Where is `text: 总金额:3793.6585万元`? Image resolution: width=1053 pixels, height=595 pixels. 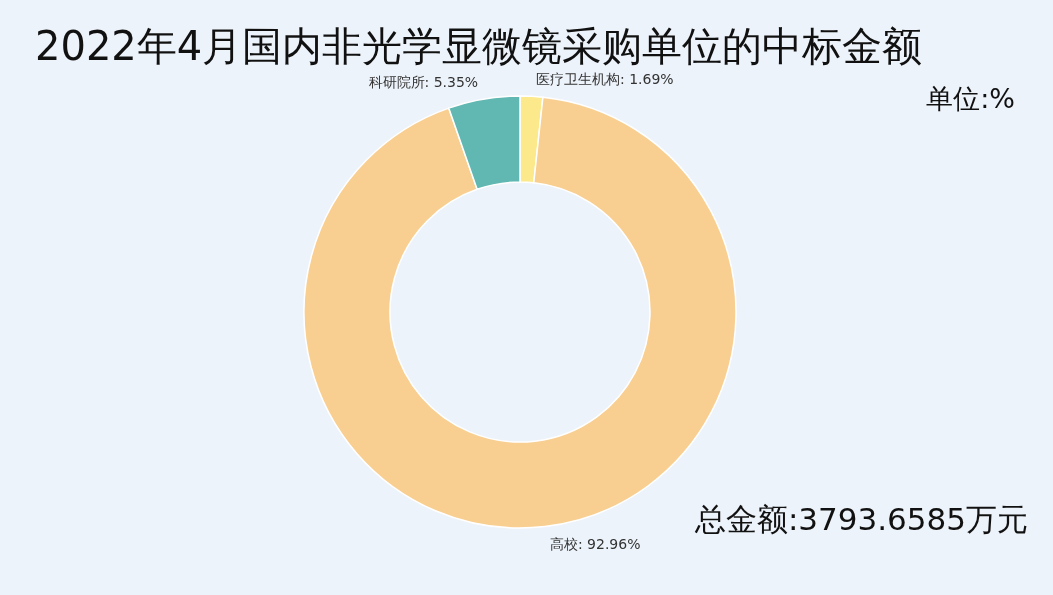 text: 总金额:3793.6585万元 is located at coordinates (860, 519).